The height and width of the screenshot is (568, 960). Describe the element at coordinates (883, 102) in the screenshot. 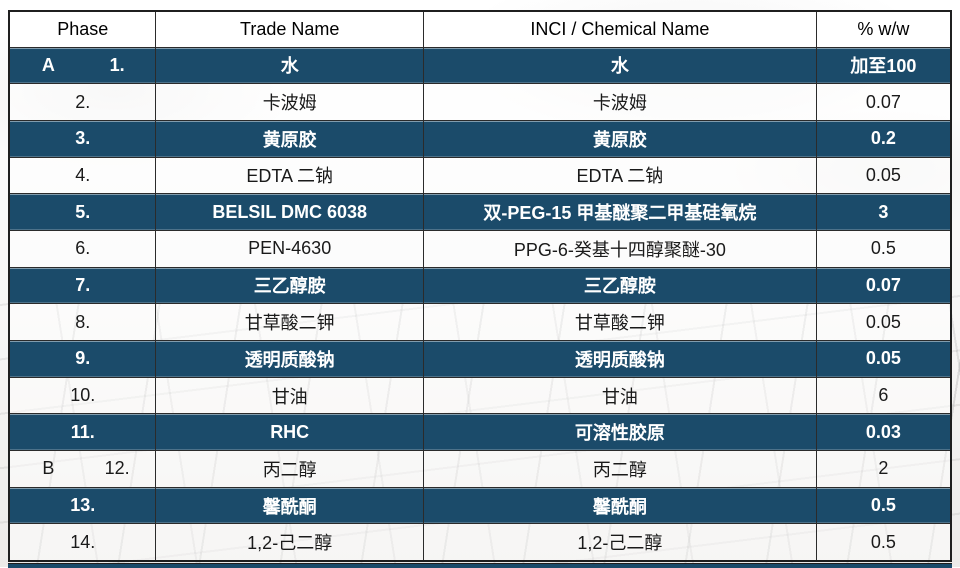

I see `pct-cell: 0.07` at that location.